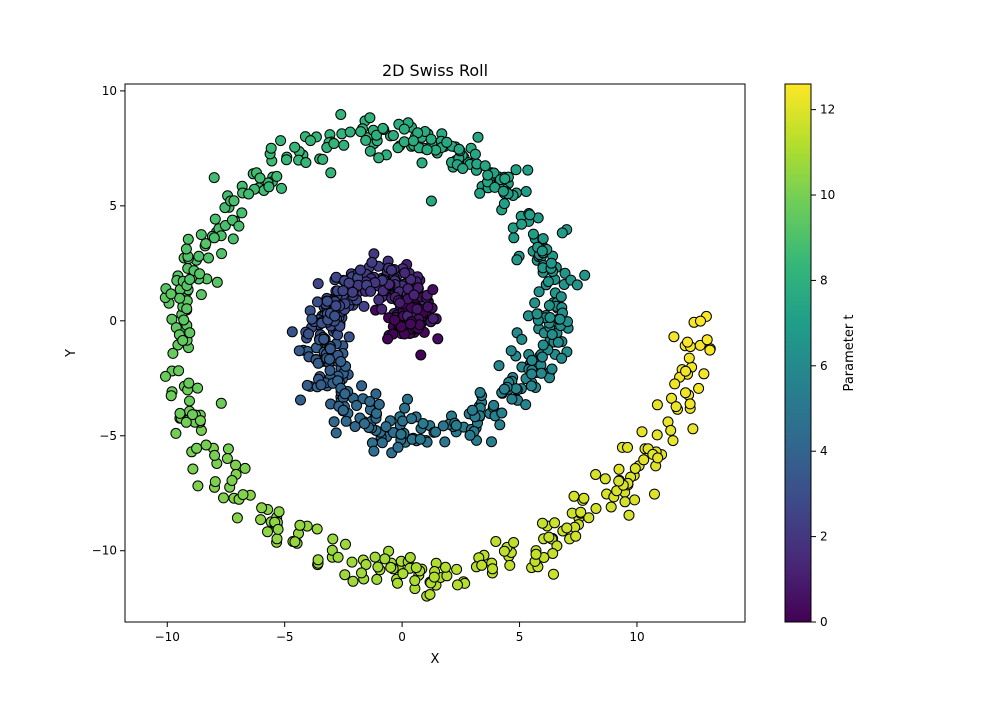 The width and height of the screenshot is (1000, 704). I want to click on colorbar-ticks: 0 2 4 6 8 10 12, so click(823, 366).